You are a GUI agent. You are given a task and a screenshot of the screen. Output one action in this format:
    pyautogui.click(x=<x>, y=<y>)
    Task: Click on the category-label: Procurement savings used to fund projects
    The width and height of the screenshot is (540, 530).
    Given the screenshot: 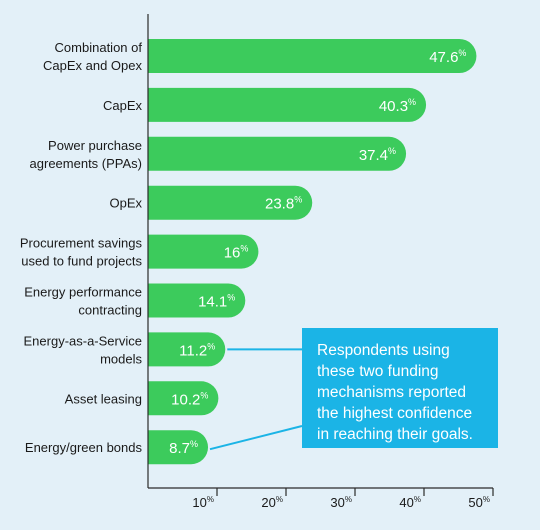 What is the action you would take?
    pyautogui.click(x=81, y=252)
    